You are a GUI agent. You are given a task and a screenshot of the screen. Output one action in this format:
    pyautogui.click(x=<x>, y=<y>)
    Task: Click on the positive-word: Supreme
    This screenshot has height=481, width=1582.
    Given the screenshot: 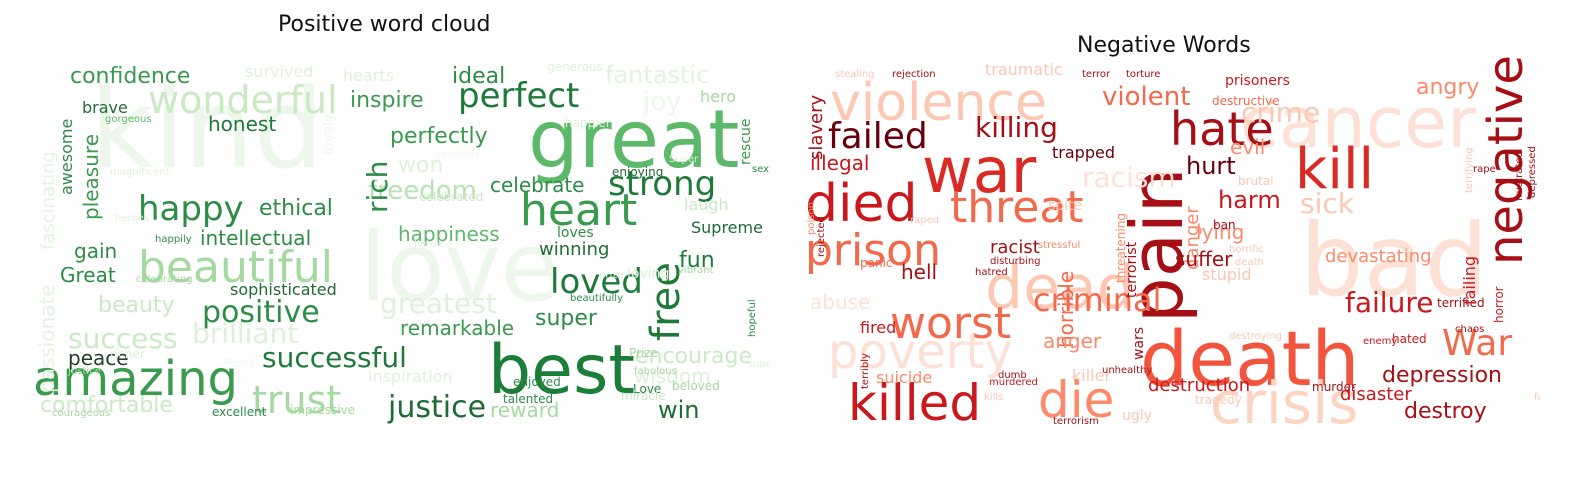 What is the action you would take?
    pyautogui.click(x=727, y=227)
    